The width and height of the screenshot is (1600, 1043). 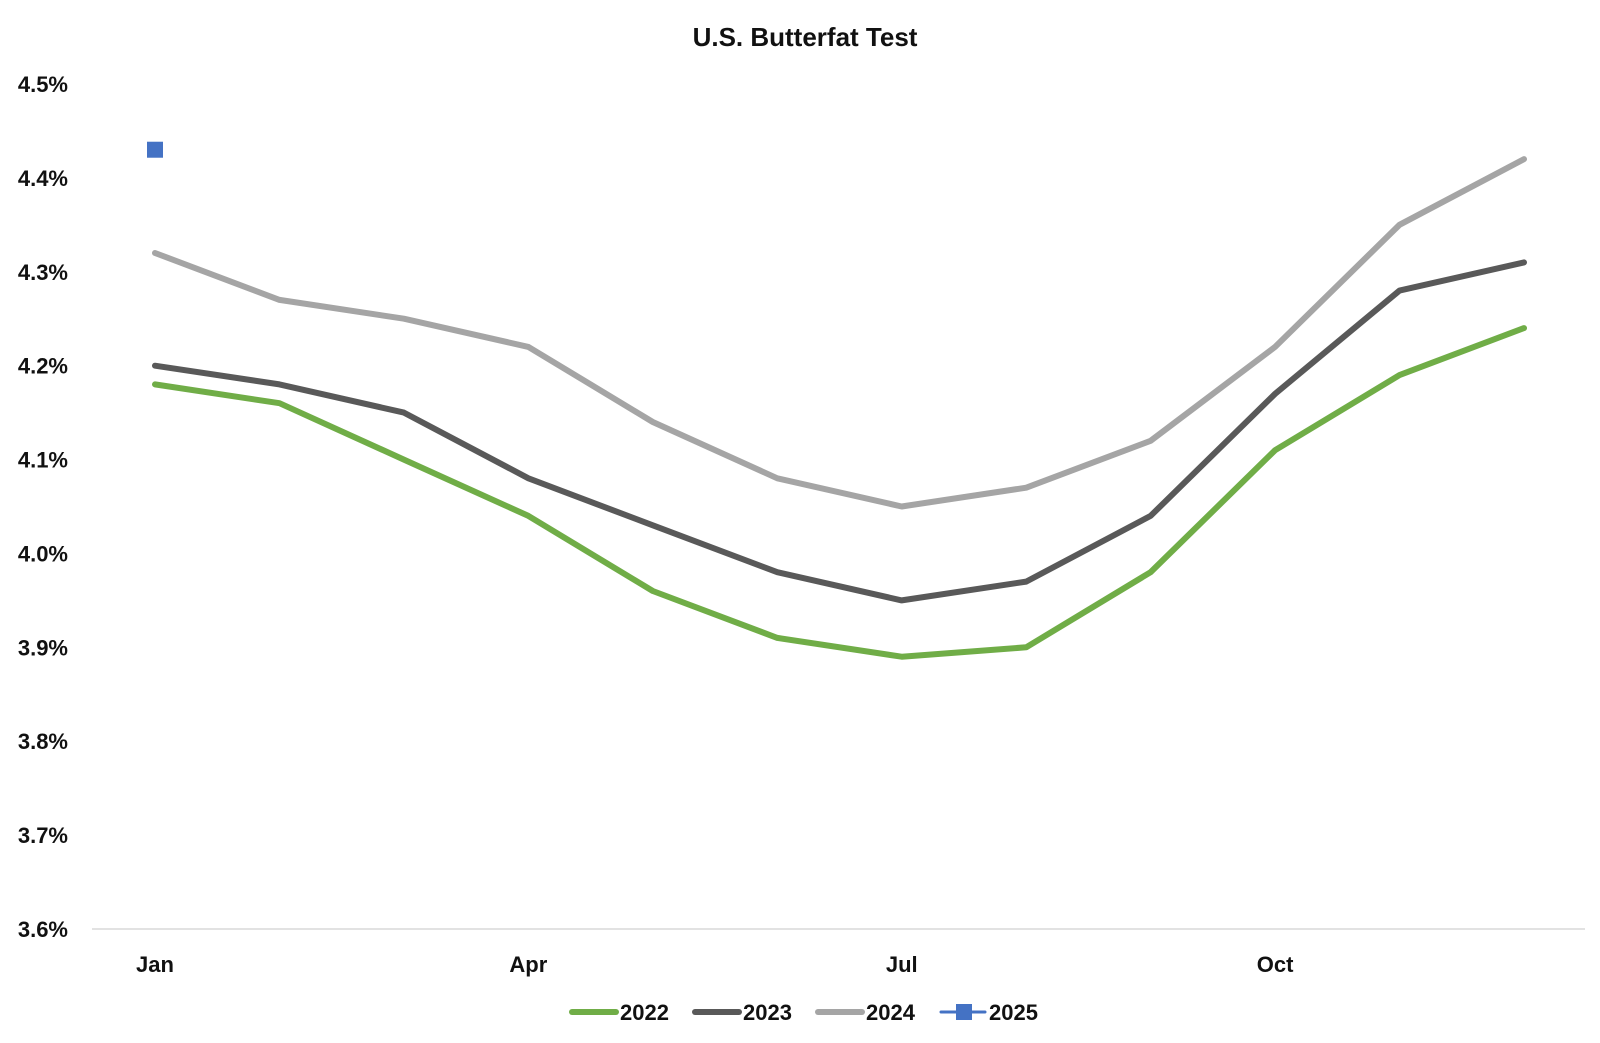 What do you see at coordinates (891, 1012) in the screenshot?
I see `legend-label: 2024` at bounding box center [891, 1012].